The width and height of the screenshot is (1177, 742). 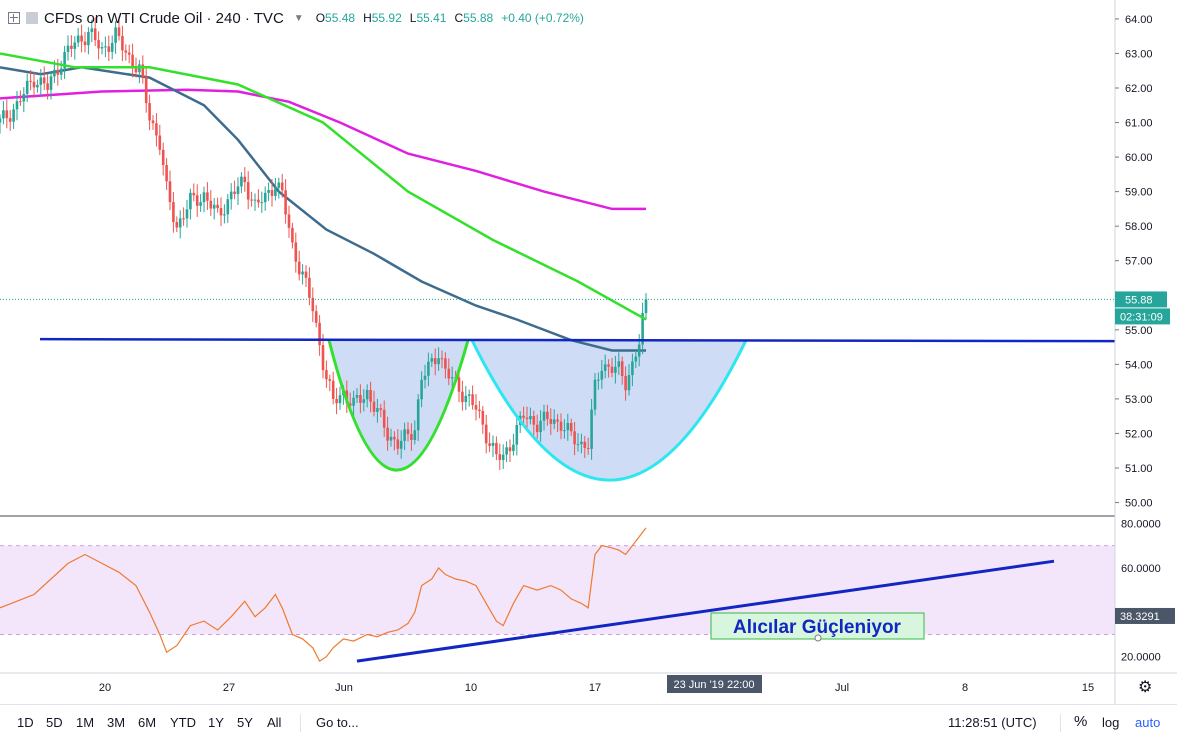 I want to click on range-1m: 1M, so click(x=85, y=722).